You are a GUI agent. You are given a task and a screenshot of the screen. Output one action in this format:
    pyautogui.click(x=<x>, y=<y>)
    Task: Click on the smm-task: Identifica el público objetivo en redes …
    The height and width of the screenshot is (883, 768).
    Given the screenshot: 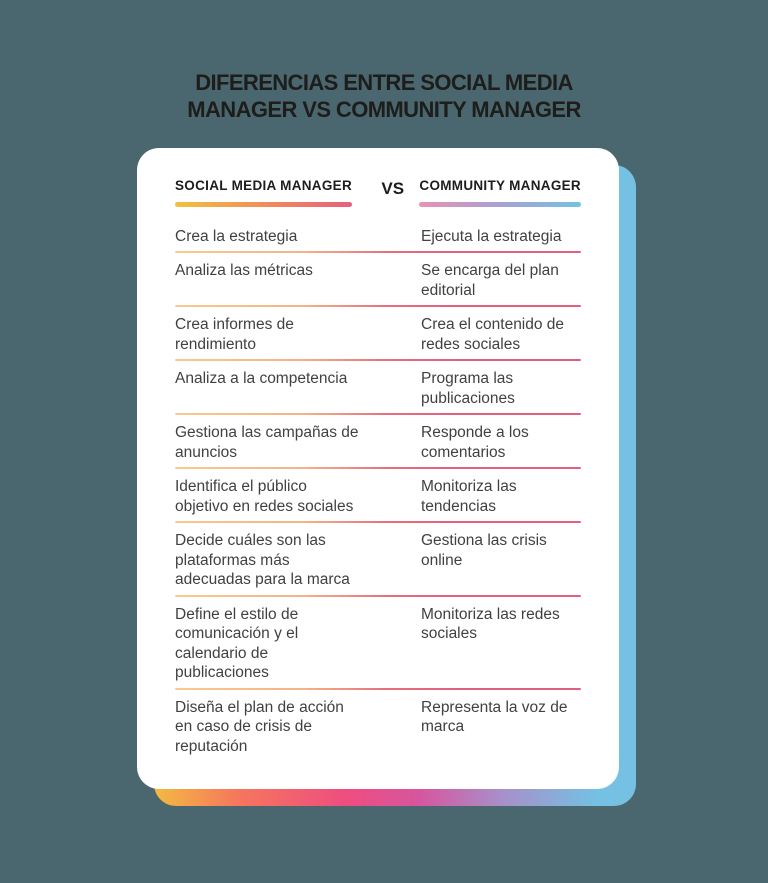 What is the action you would take?
    pyautogui.click(x=264, y=496)
    